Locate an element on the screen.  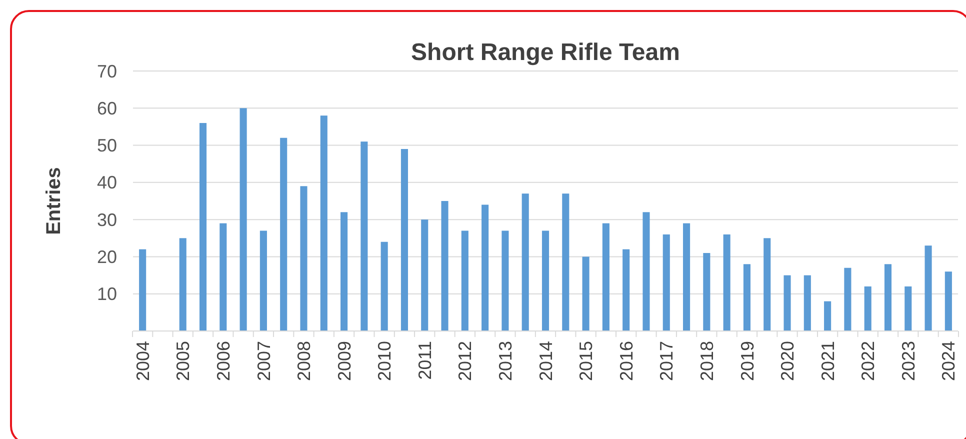
y-tick-label: 60 is located at coordinates (106, 108).